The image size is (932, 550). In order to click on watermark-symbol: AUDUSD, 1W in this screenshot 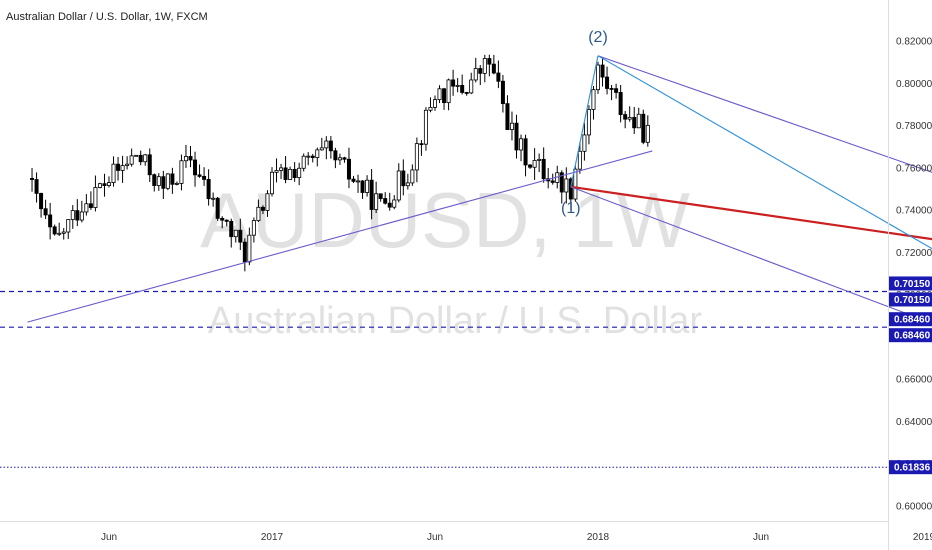, I will do `click(445, 220)`.